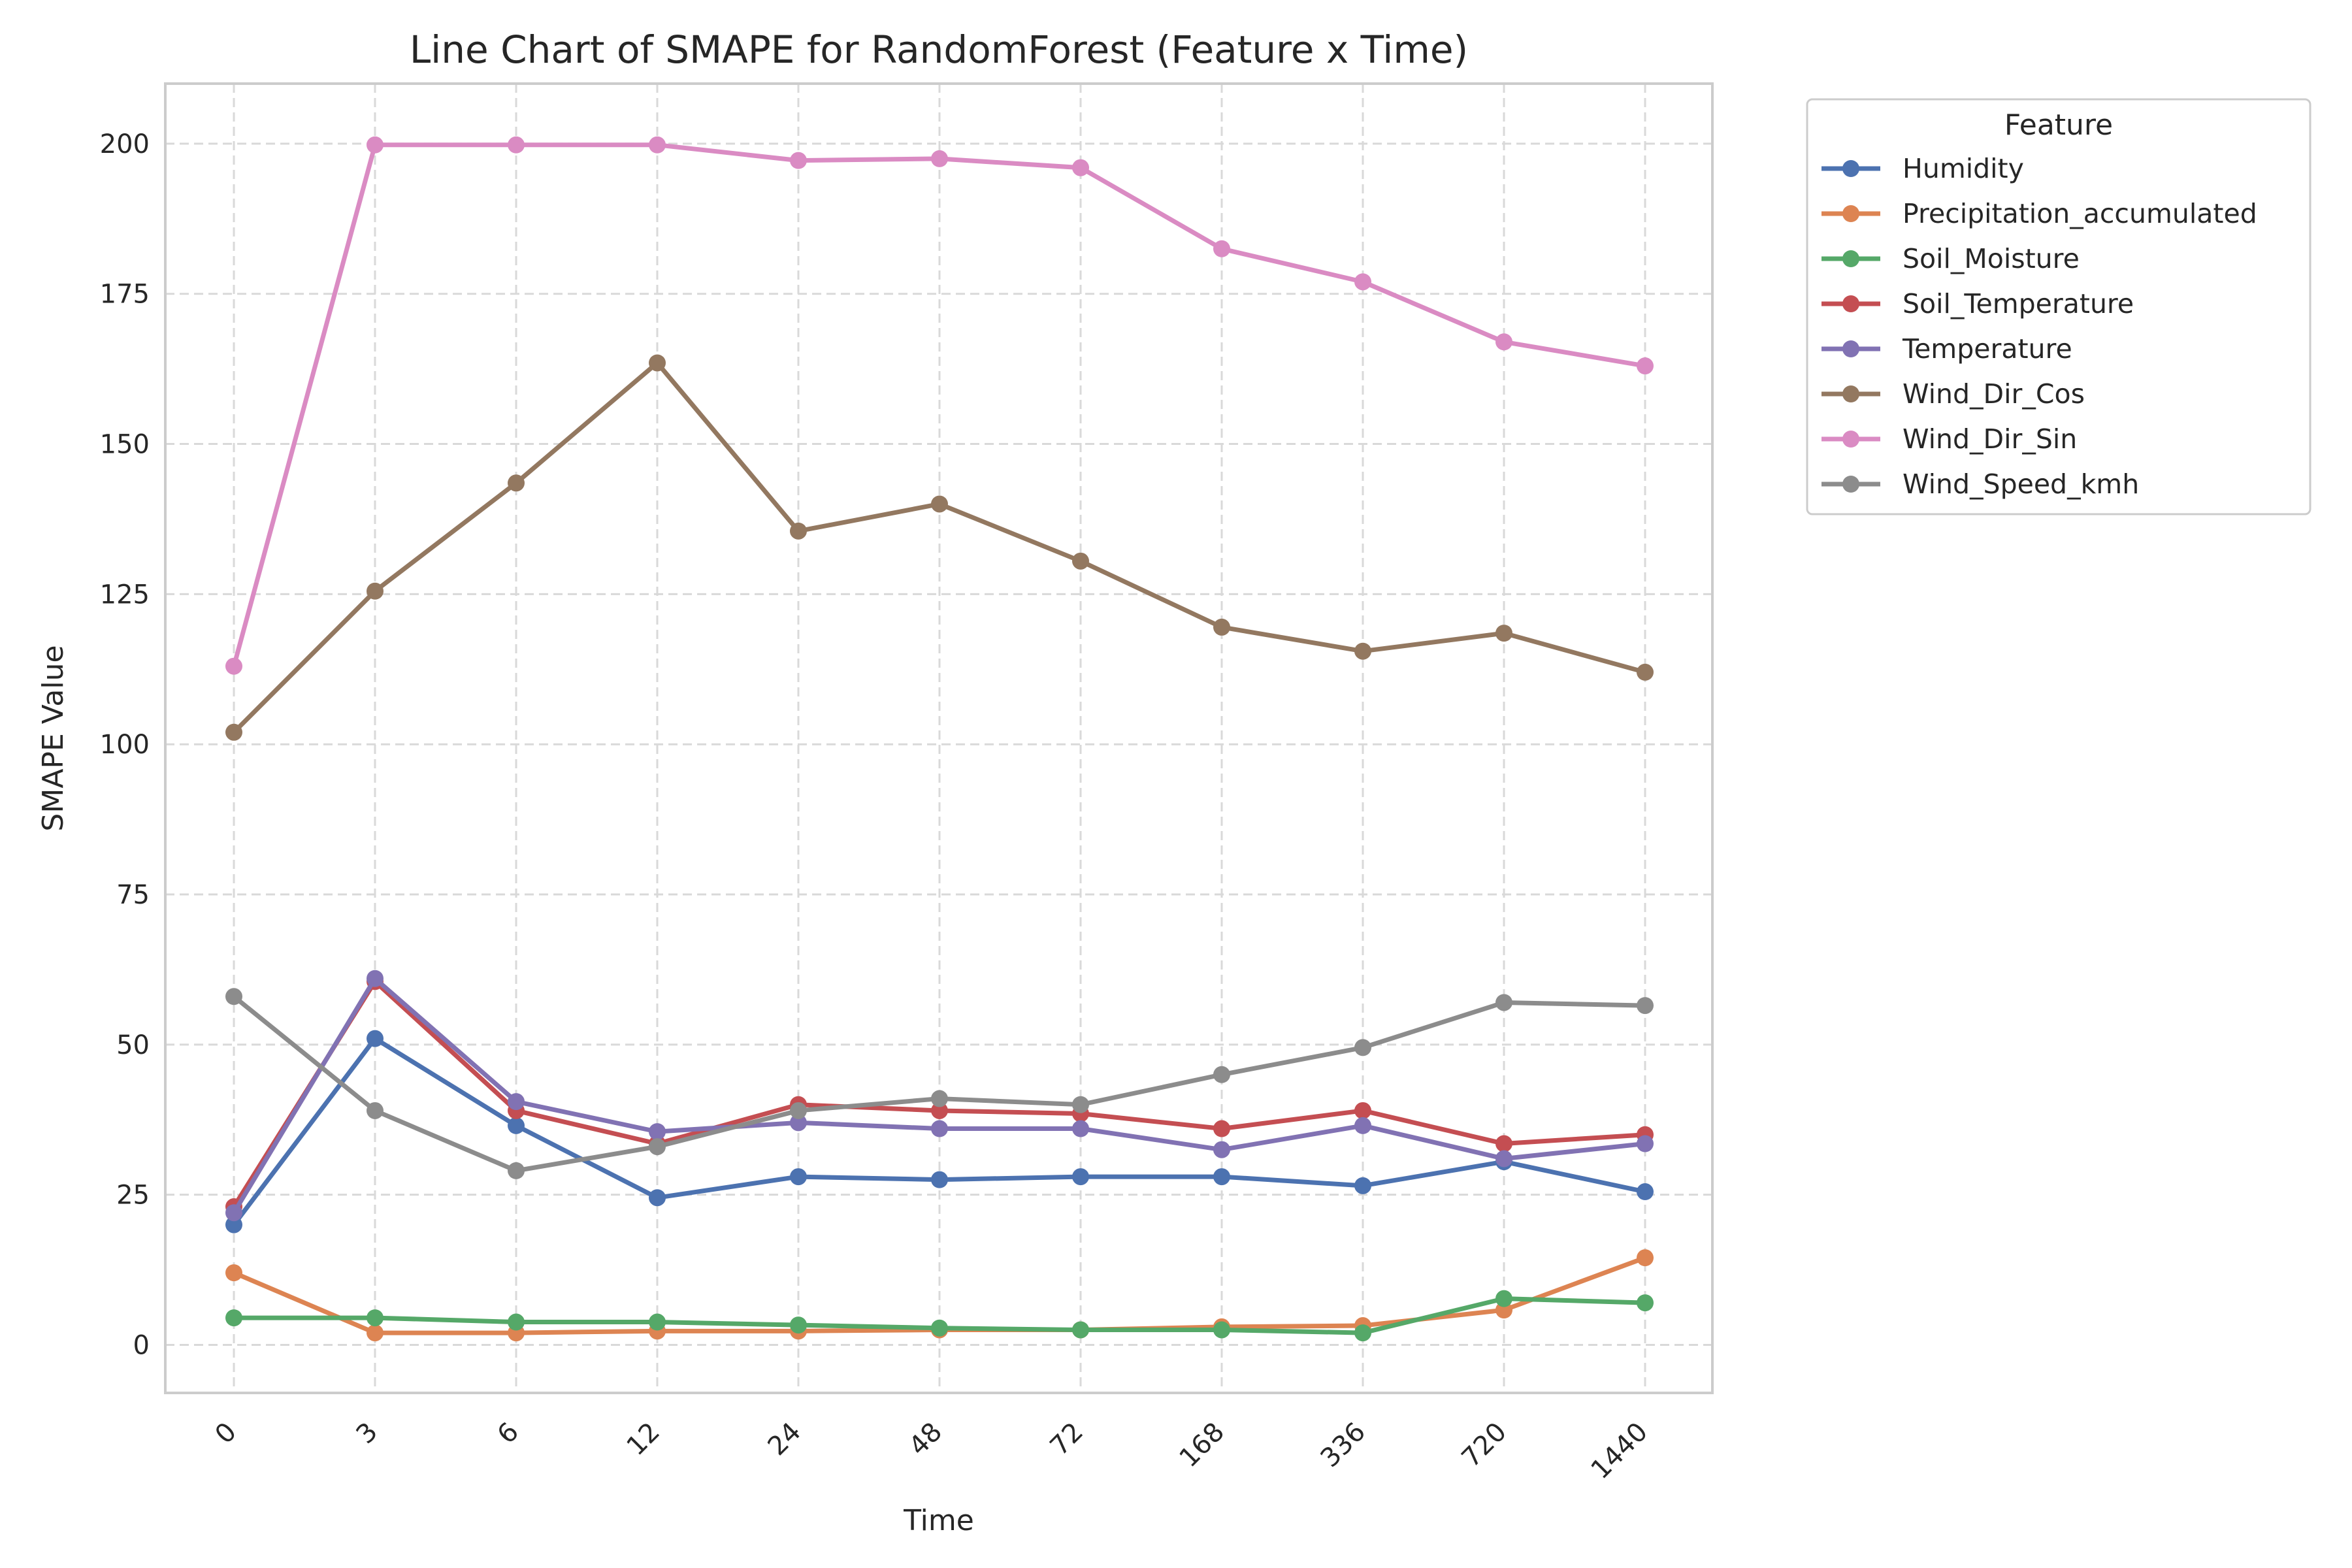 The width and height of the screenshot is (2352, 1568). Describe the element at coordinates (2039, 213) in the screenshot. I see `legend-item: Precipitation_accumulated` at that location.